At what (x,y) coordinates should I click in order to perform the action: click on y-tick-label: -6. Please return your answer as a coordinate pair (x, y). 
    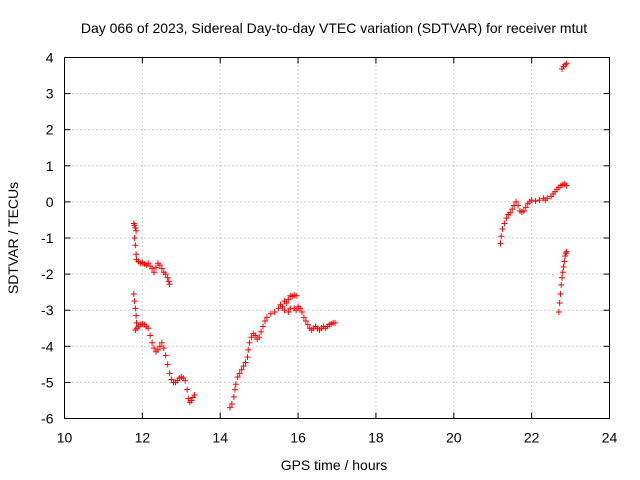
    Looking at the image, I should click on (47, 419).